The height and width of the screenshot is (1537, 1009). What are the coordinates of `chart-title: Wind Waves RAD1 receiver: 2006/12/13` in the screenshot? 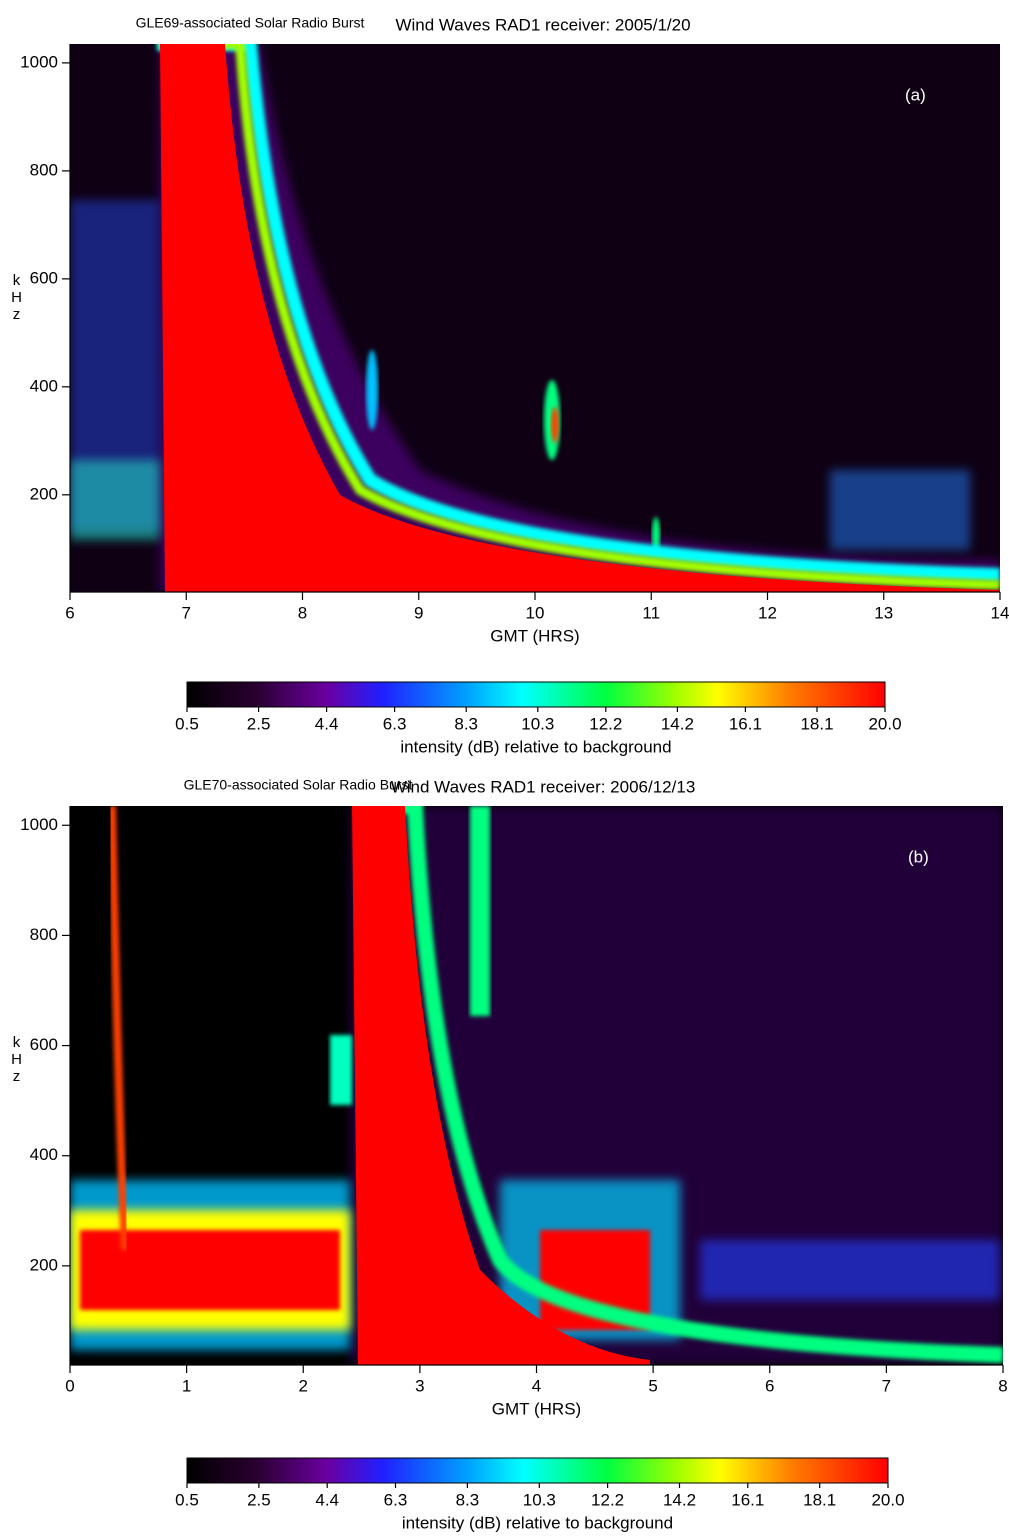 It's located at (543, 786).